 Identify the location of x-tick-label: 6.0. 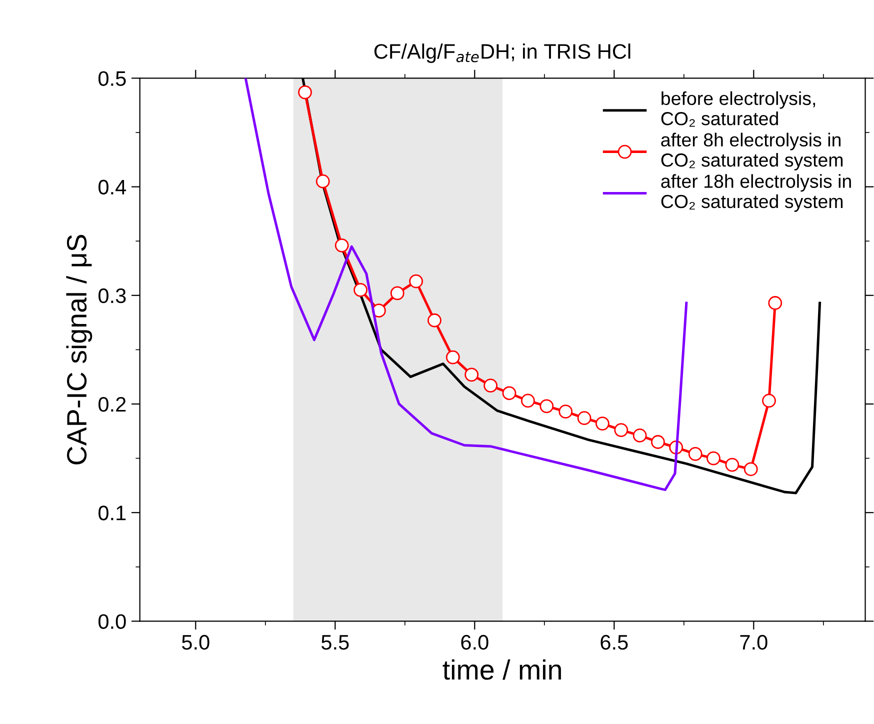
(474, 642).